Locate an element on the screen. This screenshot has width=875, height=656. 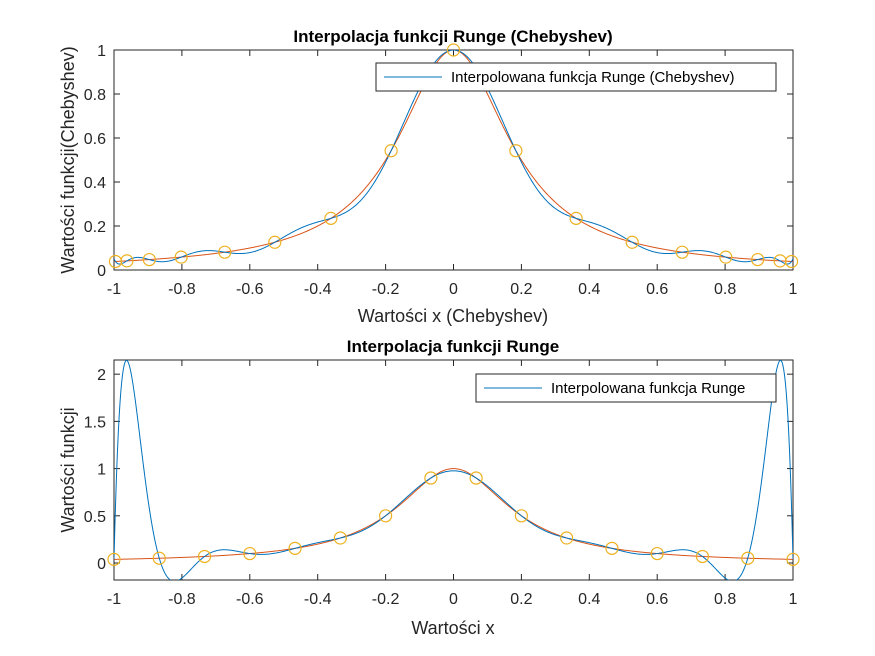
y-tick-label: 0.6 is located at coordinates (95, 139).